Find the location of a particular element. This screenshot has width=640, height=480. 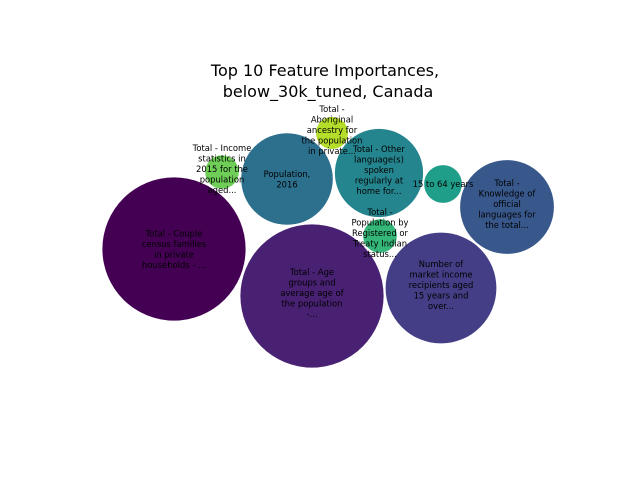

bubble-label-5: Population, 2016 is located at coordinates (287, 179).